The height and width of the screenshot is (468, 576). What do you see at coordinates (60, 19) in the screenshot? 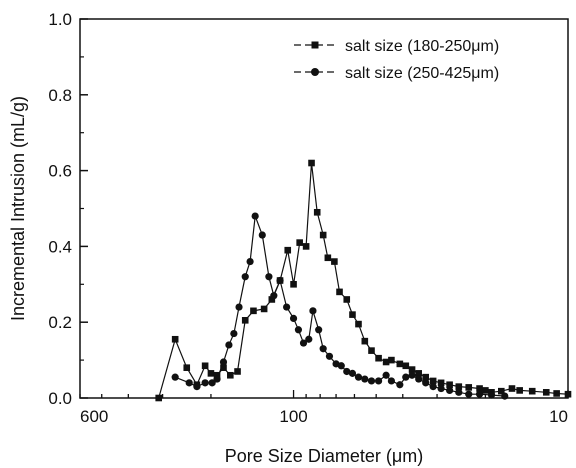
I see `y-tick-label: 1.0` at bounding box center [60, 19].